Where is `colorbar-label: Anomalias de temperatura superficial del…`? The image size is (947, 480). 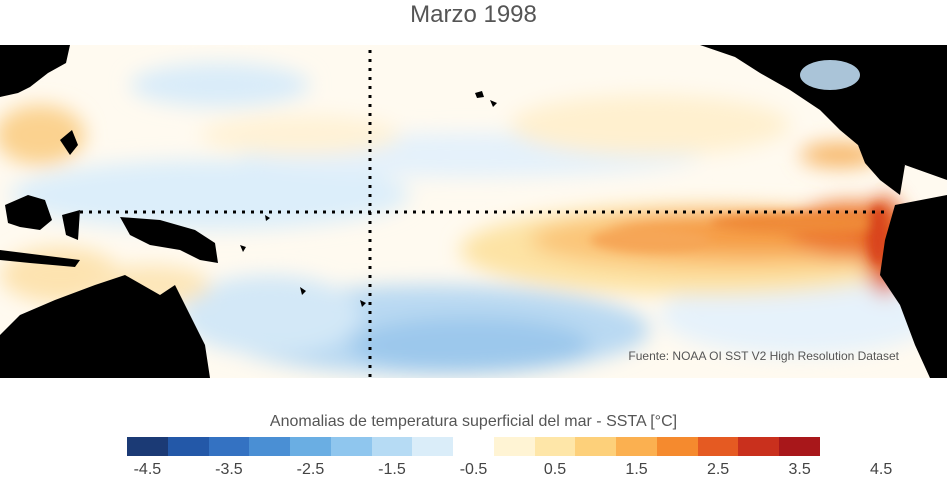
colorbar-label: Anomalias de temperatura superficial del… is located at coordinates (473, 421).